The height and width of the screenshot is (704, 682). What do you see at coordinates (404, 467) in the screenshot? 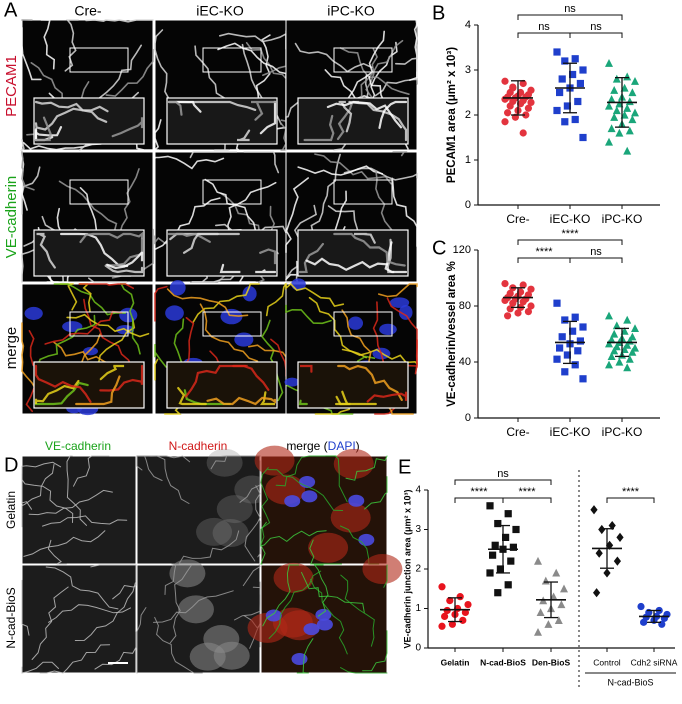
I see `panel-letter: E` at bounding box center [404, 467].